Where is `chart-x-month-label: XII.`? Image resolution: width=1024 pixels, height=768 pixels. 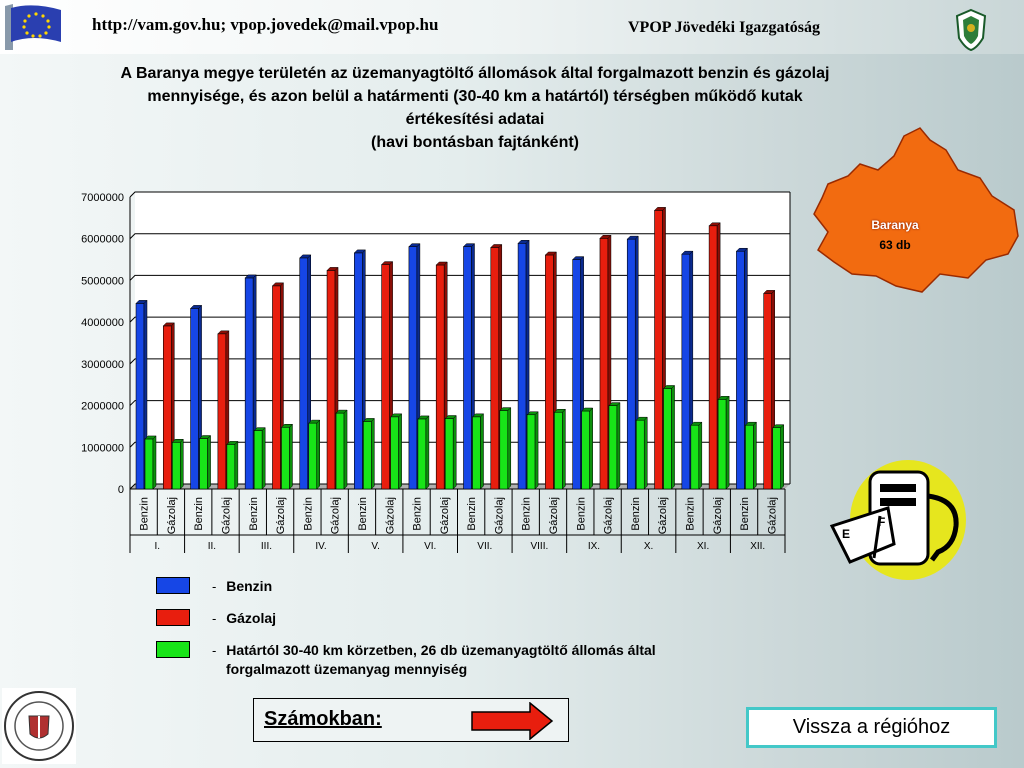 chart-x-month-label: XII. is located at coordinates (757, 546).